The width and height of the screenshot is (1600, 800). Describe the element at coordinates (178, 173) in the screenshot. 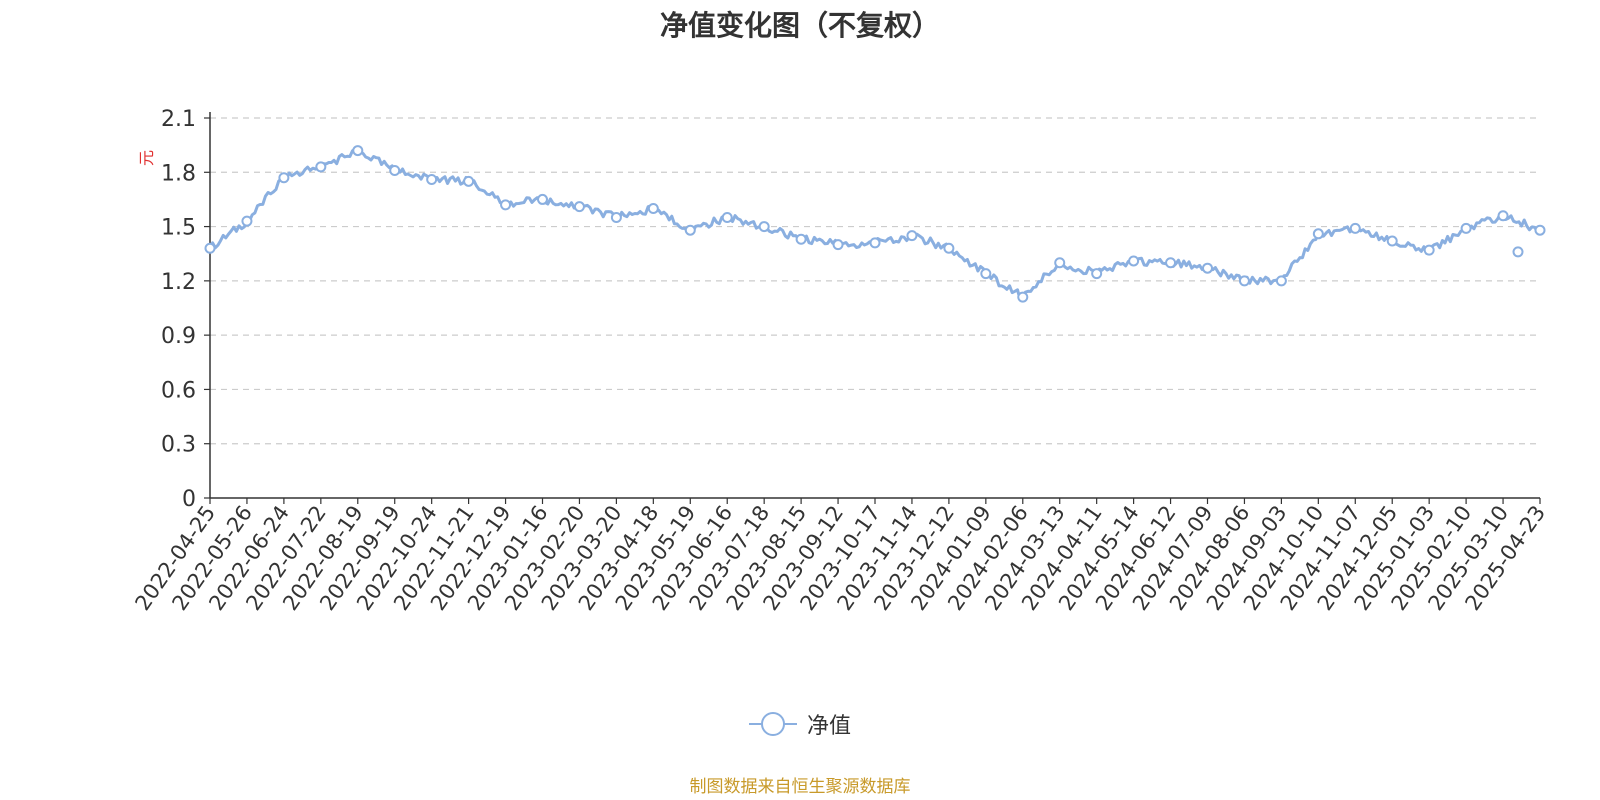

I see `y-tick-label: 1.8` at that location.